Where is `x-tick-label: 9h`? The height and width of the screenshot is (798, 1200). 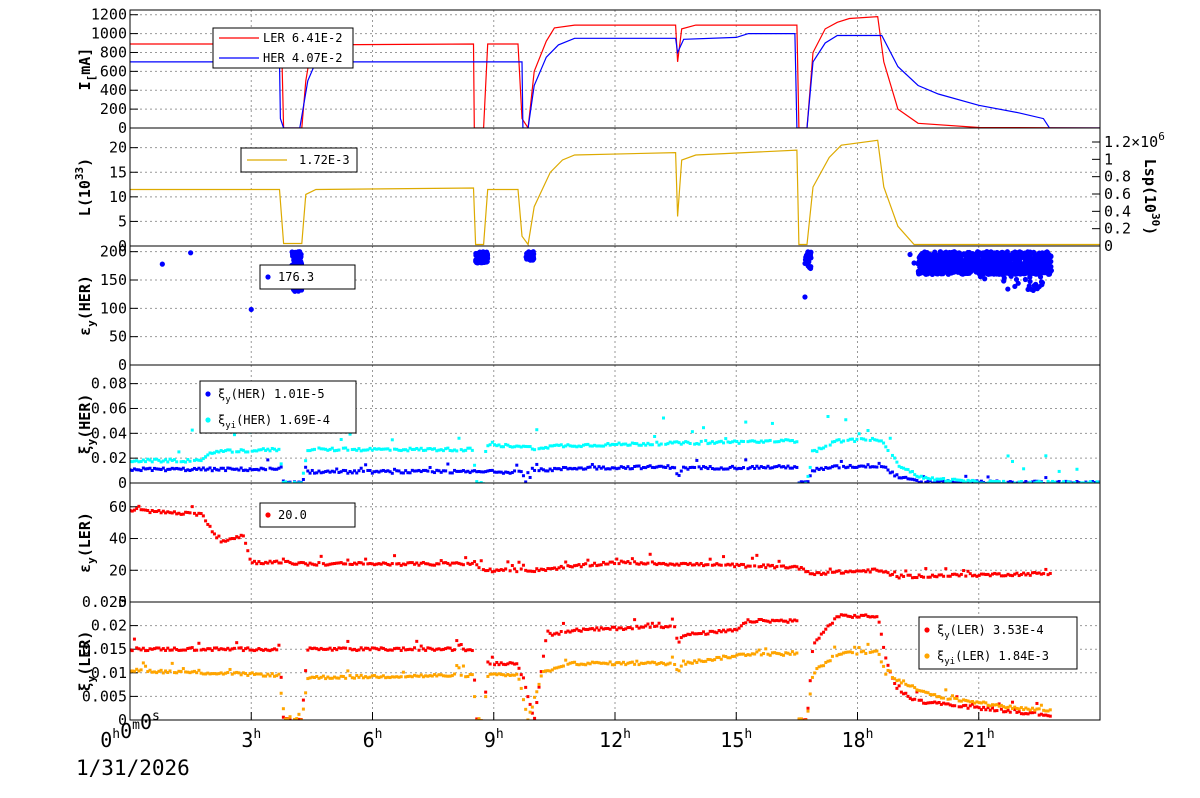
x-tick-label: 9h is located at coordinates (494, 739).